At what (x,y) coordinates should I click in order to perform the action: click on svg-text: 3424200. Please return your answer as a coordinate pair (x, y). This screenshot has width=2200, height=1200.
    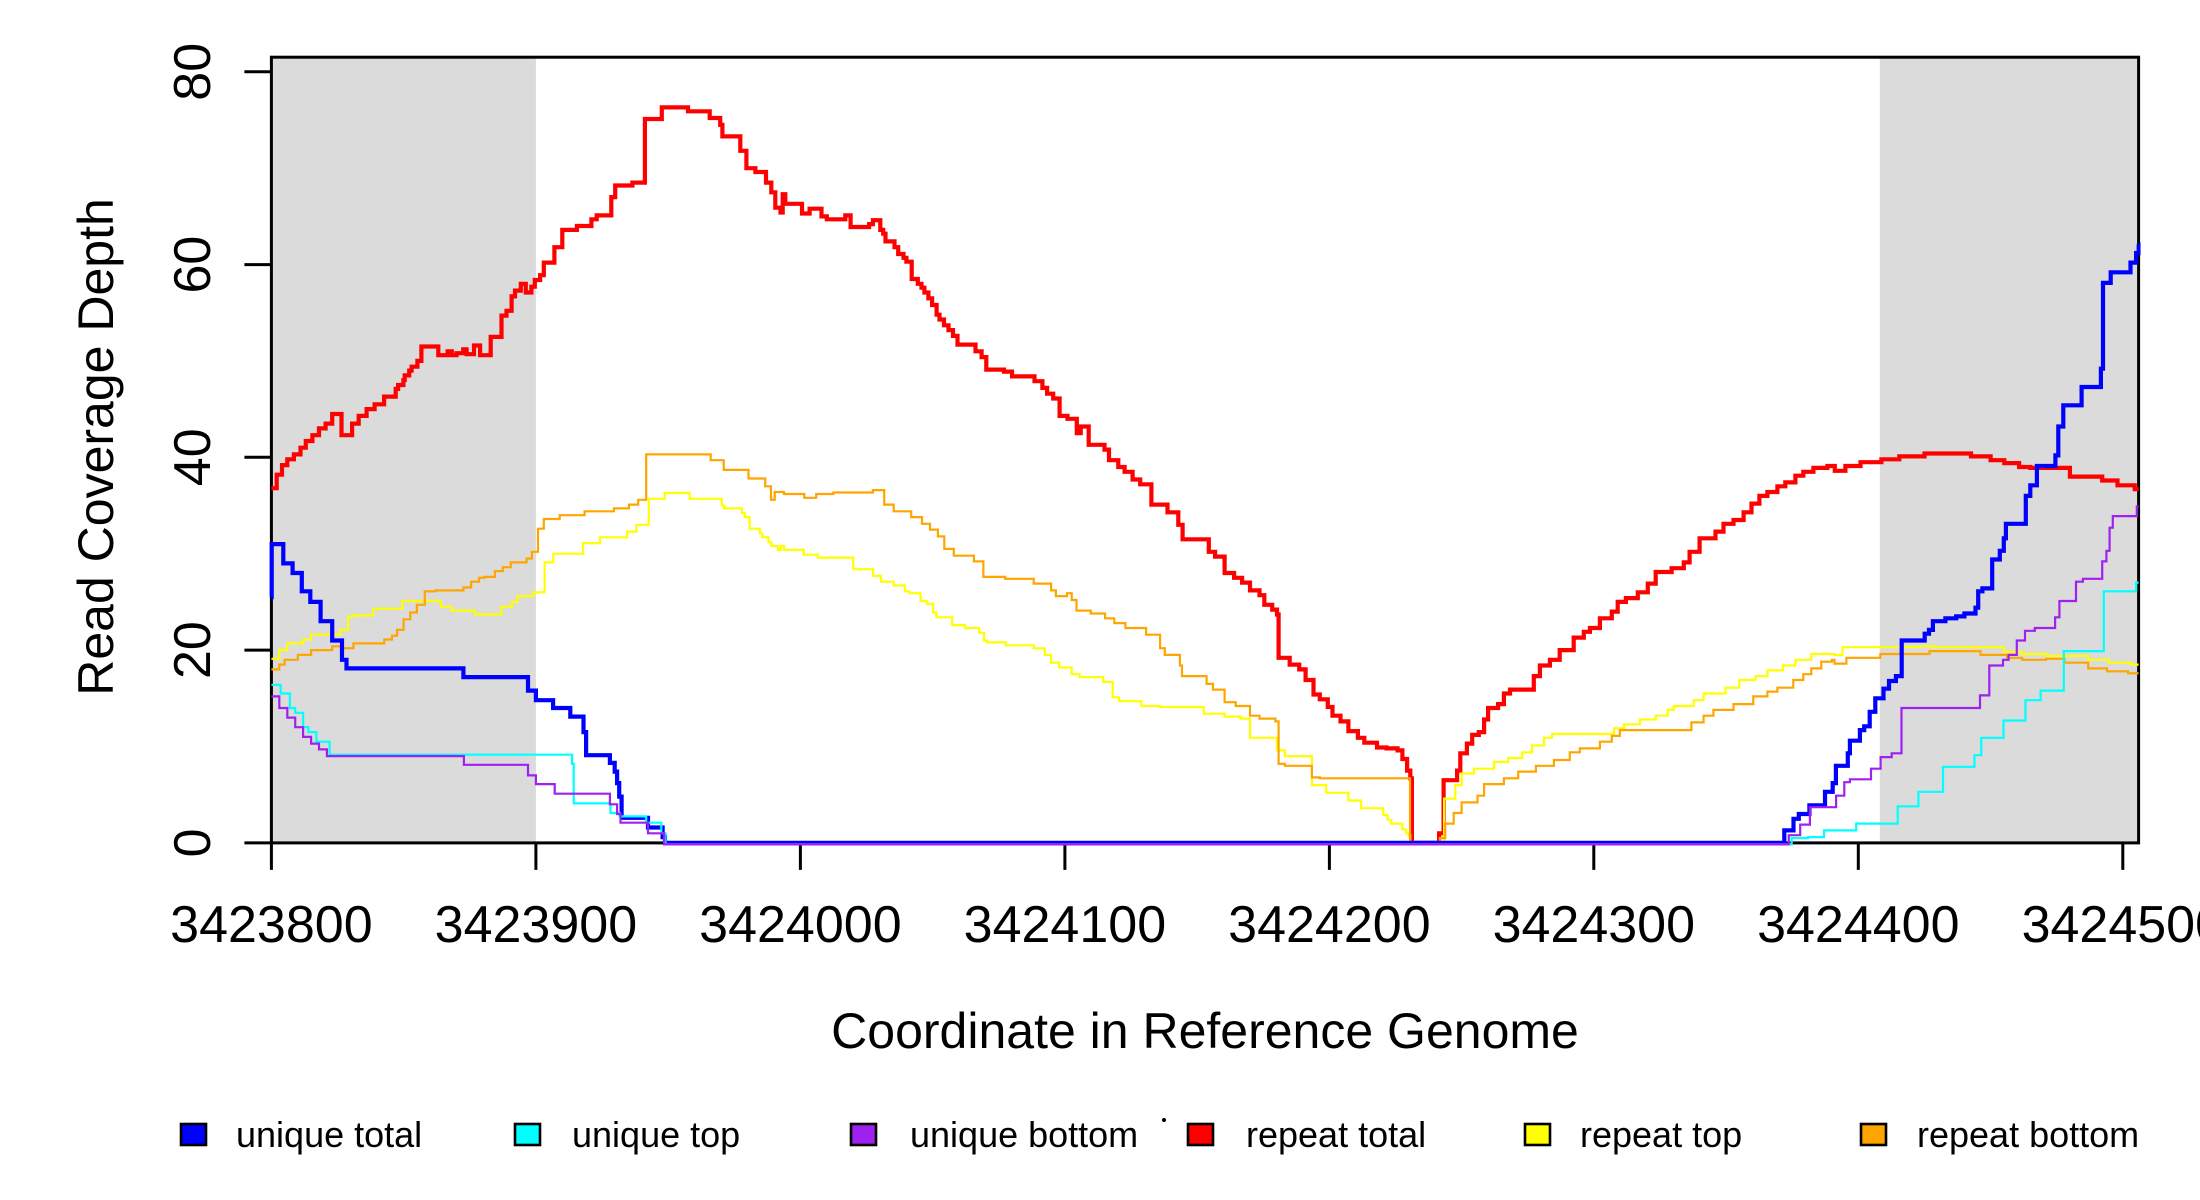
    Looking at the image, I should click on (1329, 925).